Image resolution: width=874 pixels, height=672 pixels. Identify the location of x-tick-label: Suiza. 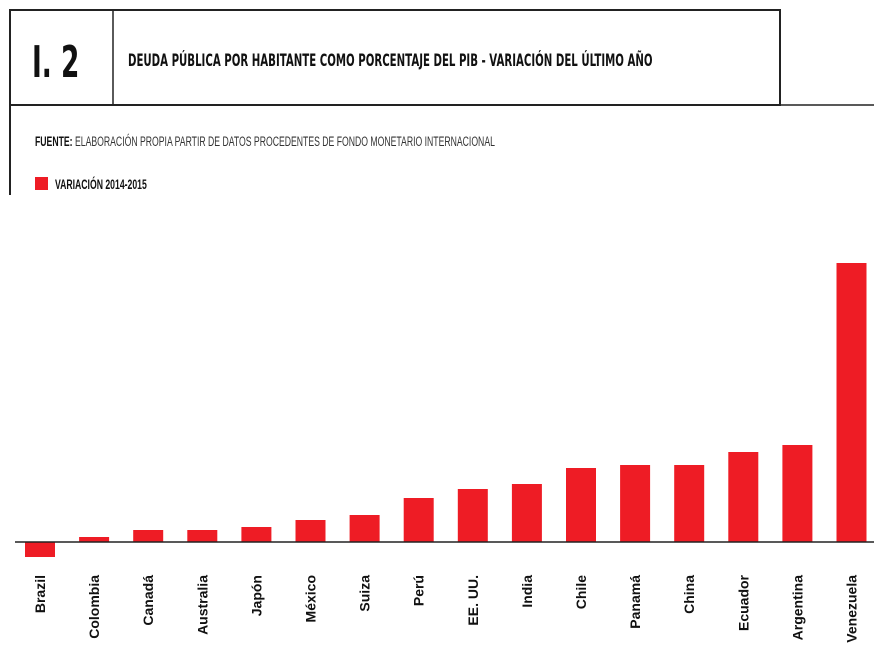
(365, 593).